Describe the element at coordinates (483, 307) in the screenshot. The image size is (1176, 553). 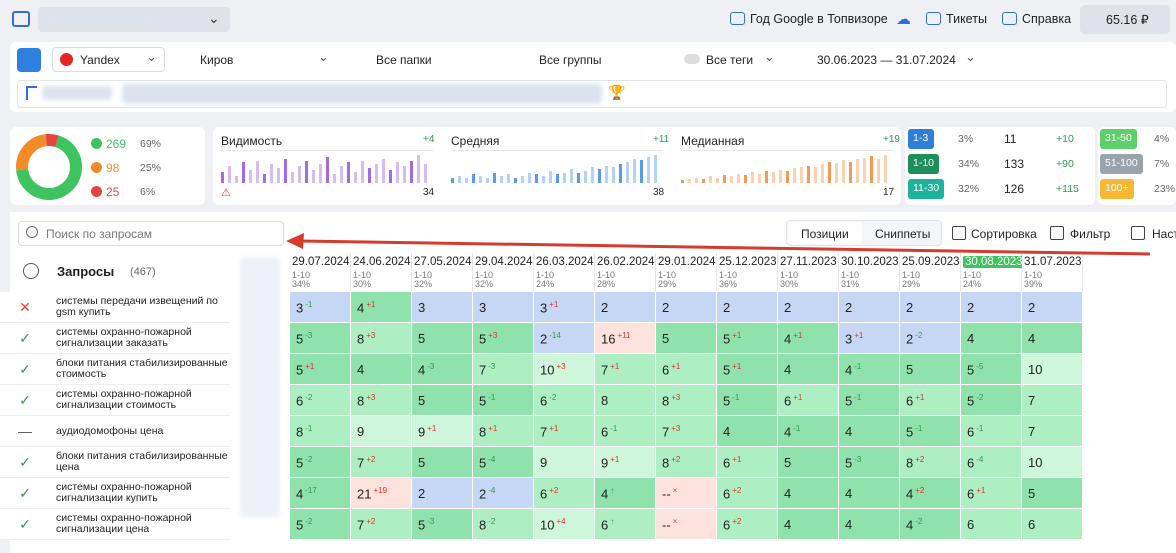
I see `position: 3` at that location.